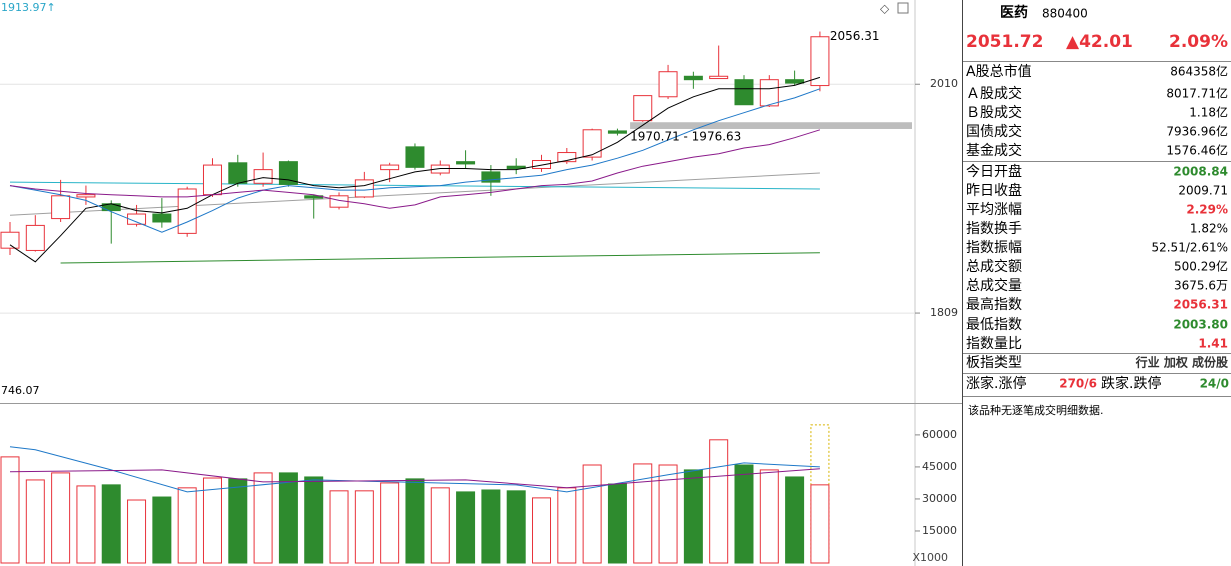 The height and width of the screenshot is (566, 1231). I want to click on high-label: 2056.31, so click(855, 36).